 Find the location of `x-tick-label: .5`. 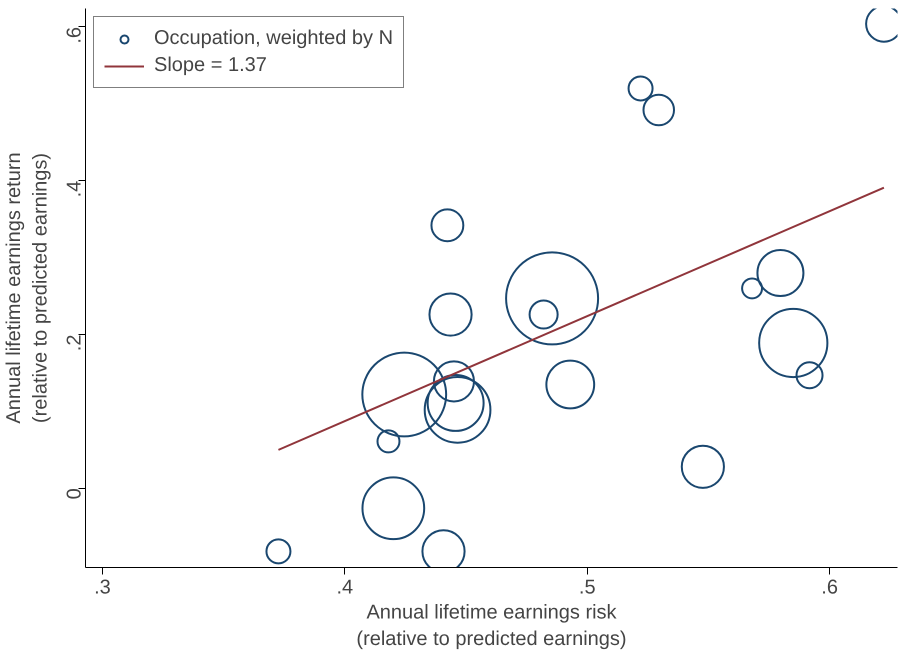

x-tick-label: .5 is located at coordinates (587, 587).